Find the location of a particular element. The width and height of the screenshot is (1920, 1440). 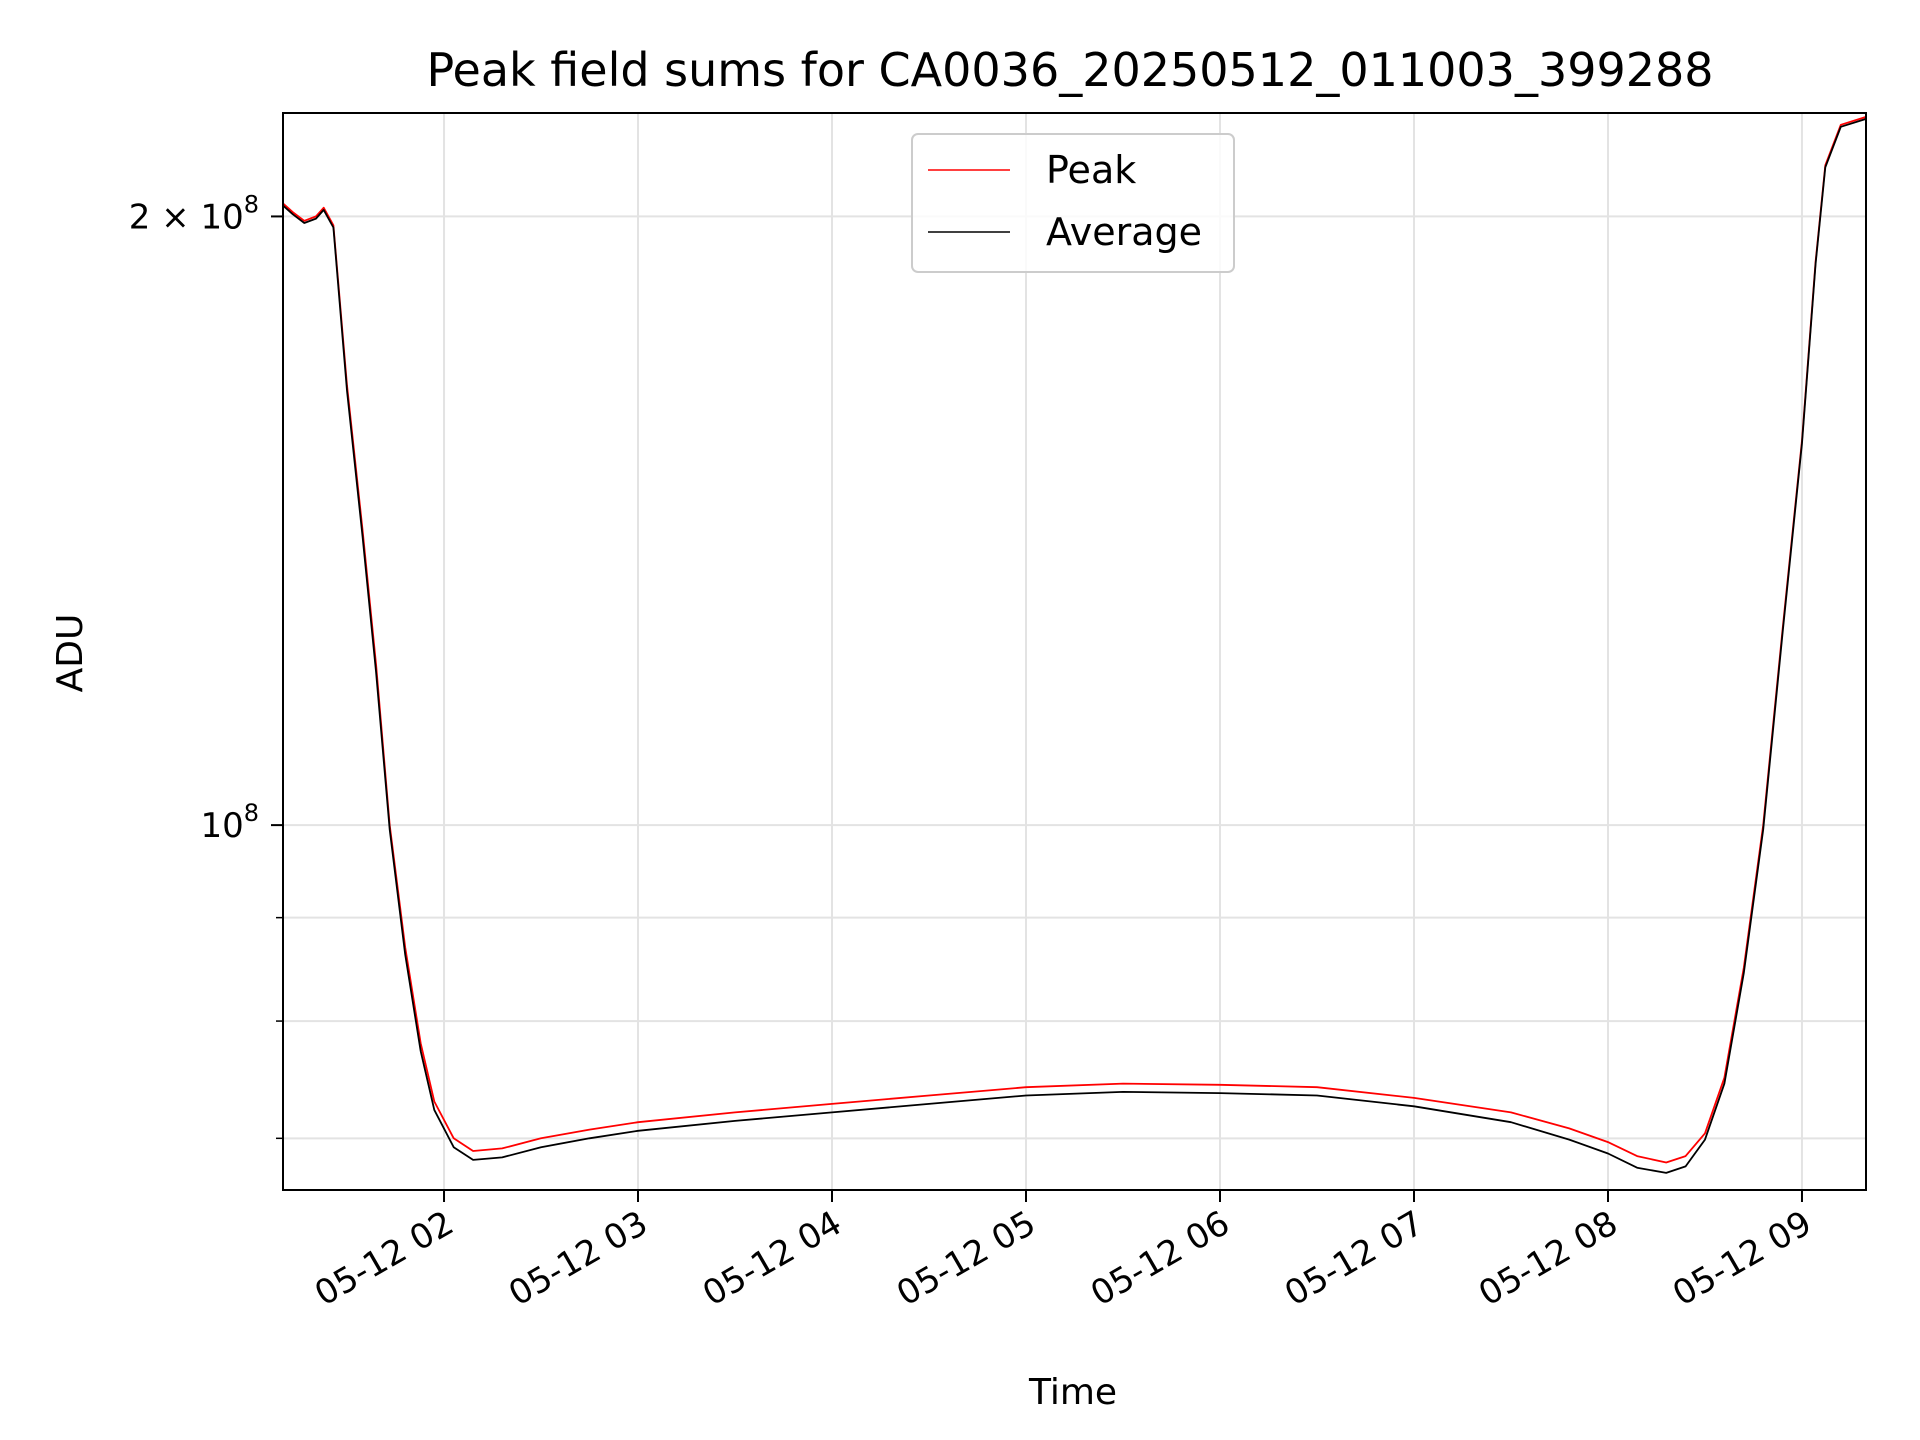

legend-label-average: Average is located at coordinates (1124, 232).